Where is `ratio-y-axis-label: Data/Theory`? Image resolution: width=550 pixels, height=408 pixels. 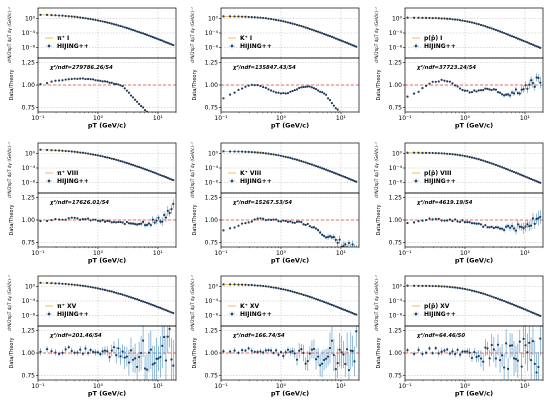 ratio-y-axis-label: Data/Theory is located at coordinates (379, 219).